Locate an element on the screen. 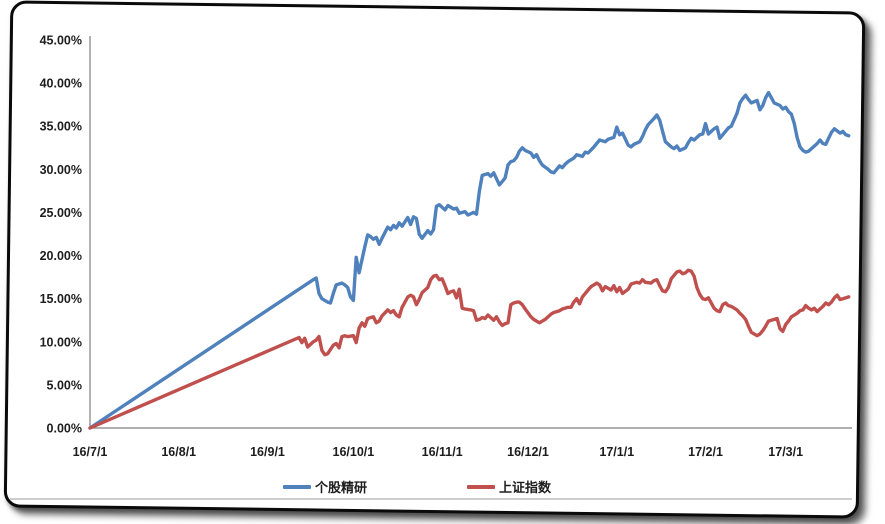  y-axis-tick-label: 10.00% is located at coordinates (61, 342).